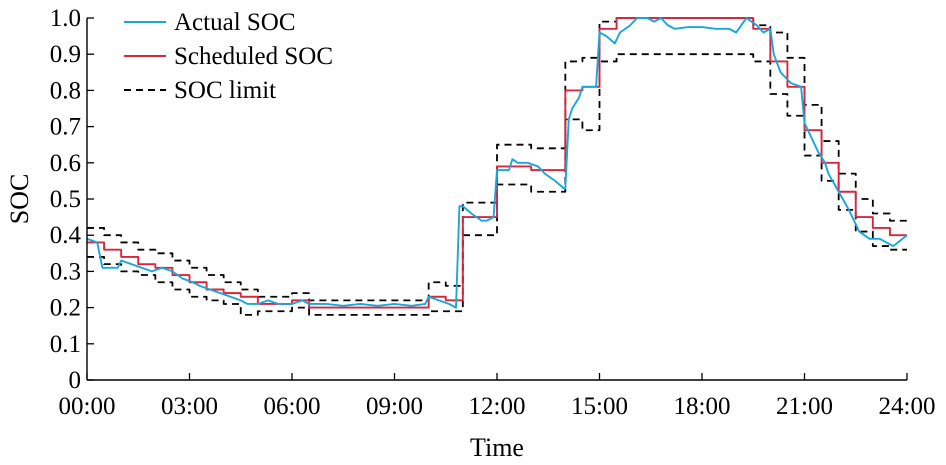  Describe the element at coordinates (65, 54) in the screenshot. I see `y-tick-label: 0.9` at that location.